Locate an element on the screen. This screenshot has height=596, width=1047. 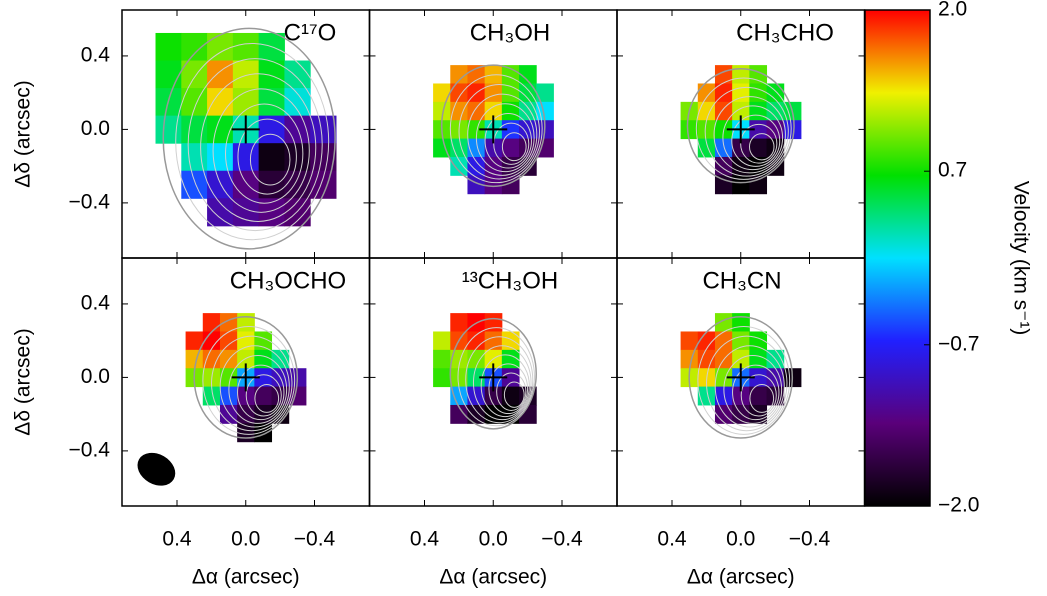
panel-title: ¹³CH₃OH is located at coordinates (510, 280).